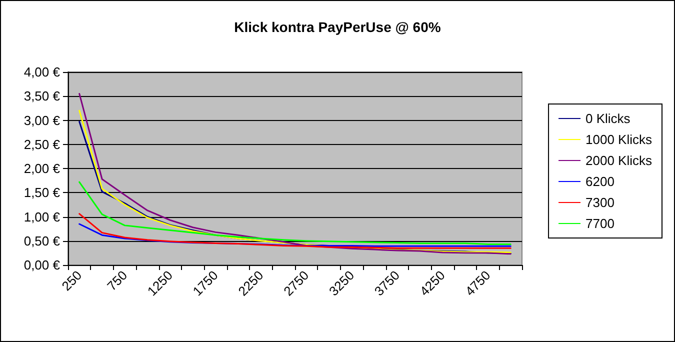  What do you see at coordinates (42, 265) in the screenshot?
I see `y-tick-label: 0,00 €` at bounding box center [42, 265].